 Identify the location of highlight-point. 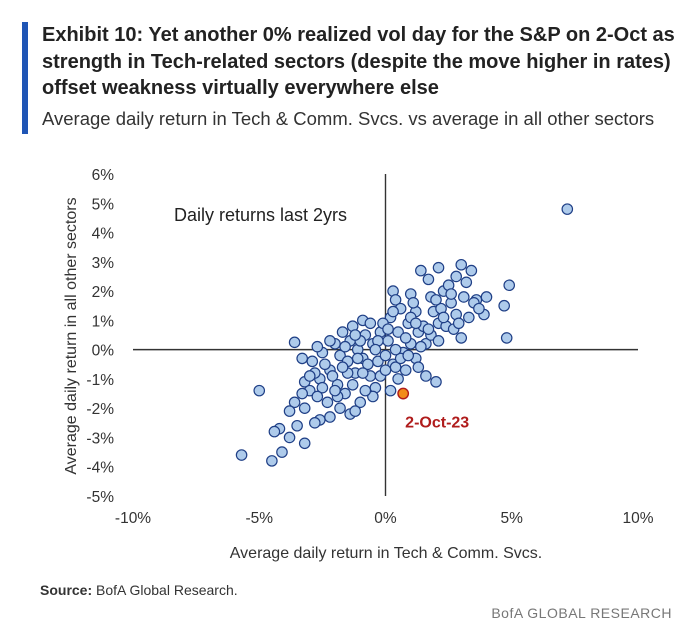
(403, 393).